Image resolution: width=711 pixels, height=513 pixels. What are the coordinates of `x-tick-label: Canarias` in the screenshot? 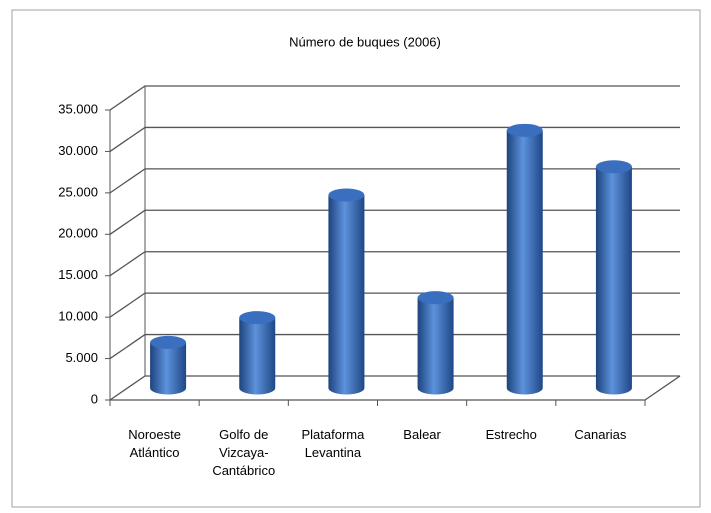 It's located at (600, 434).